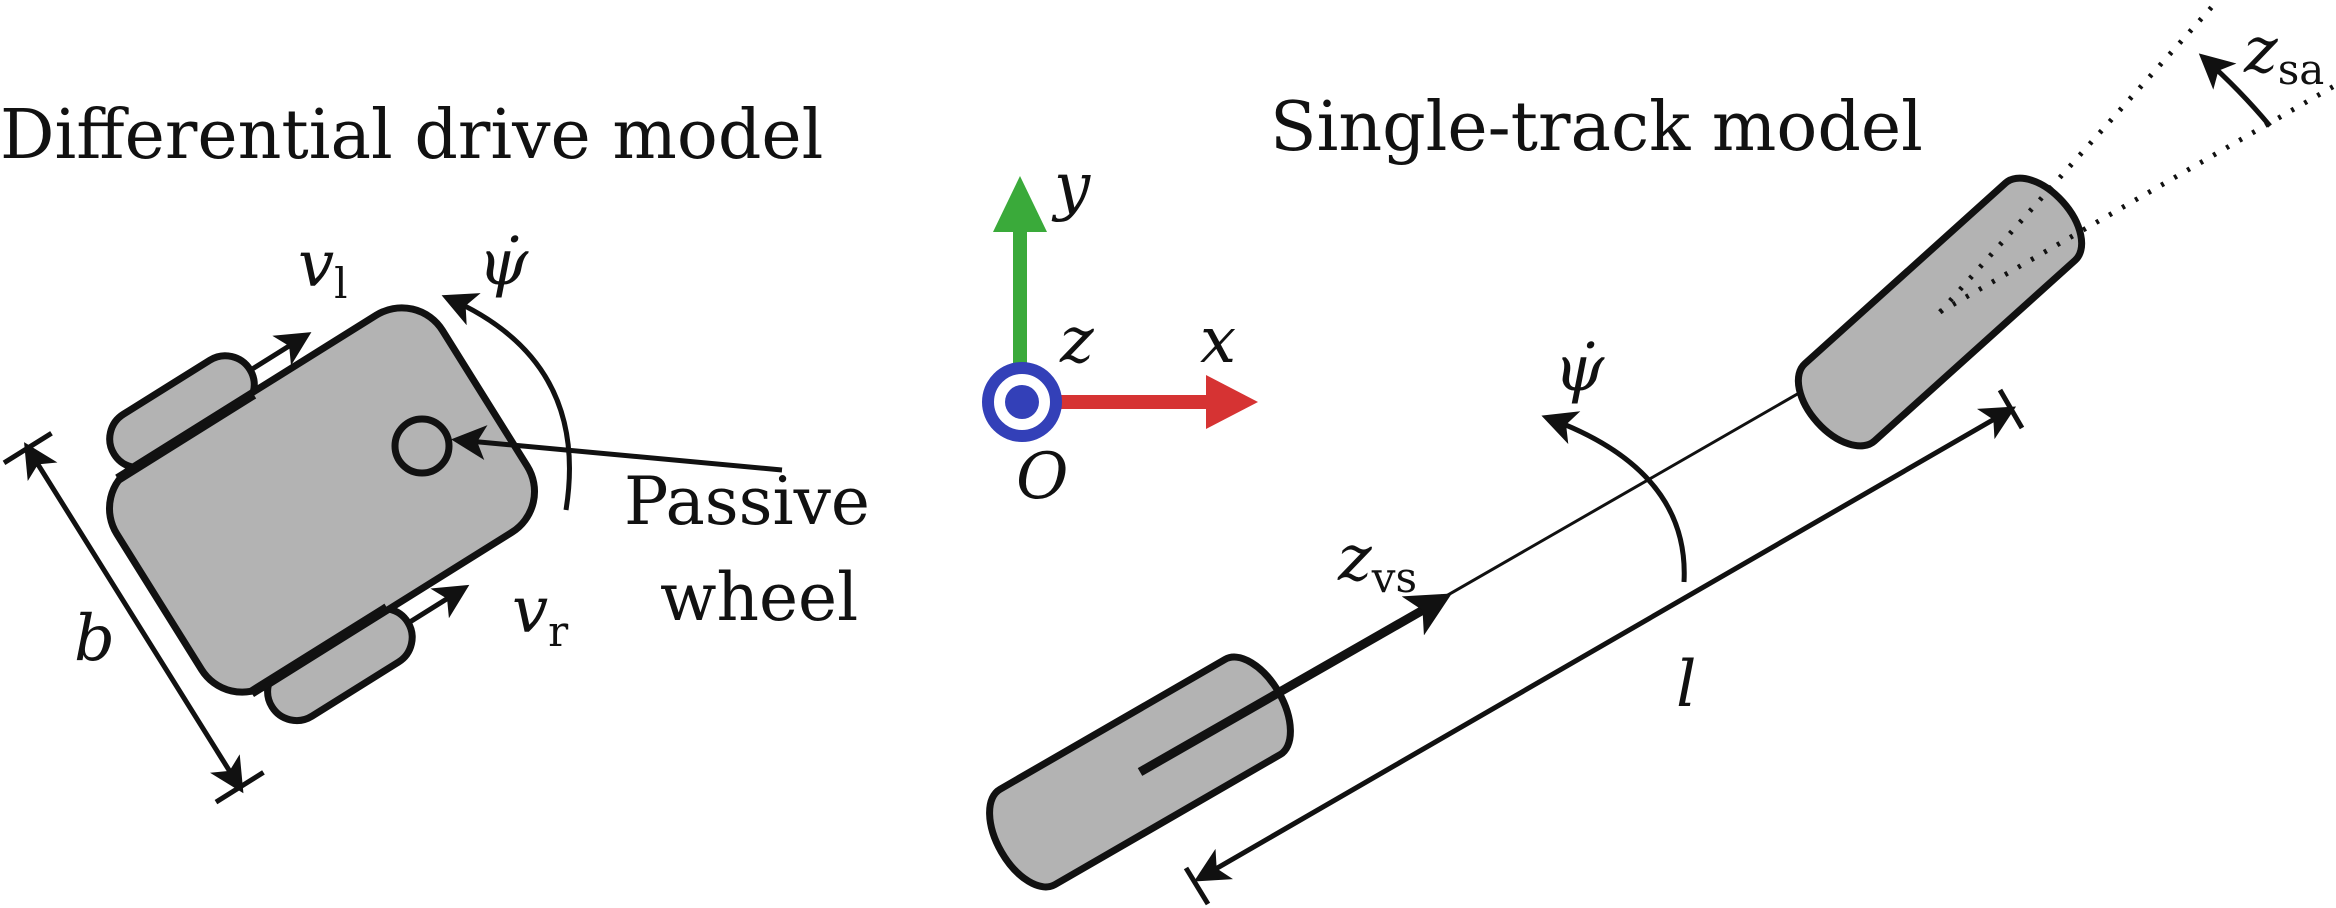 This screenshot has height=908, width=2336. I want to click on passive-wheel-label-line2: wheel, so click(759, 597).